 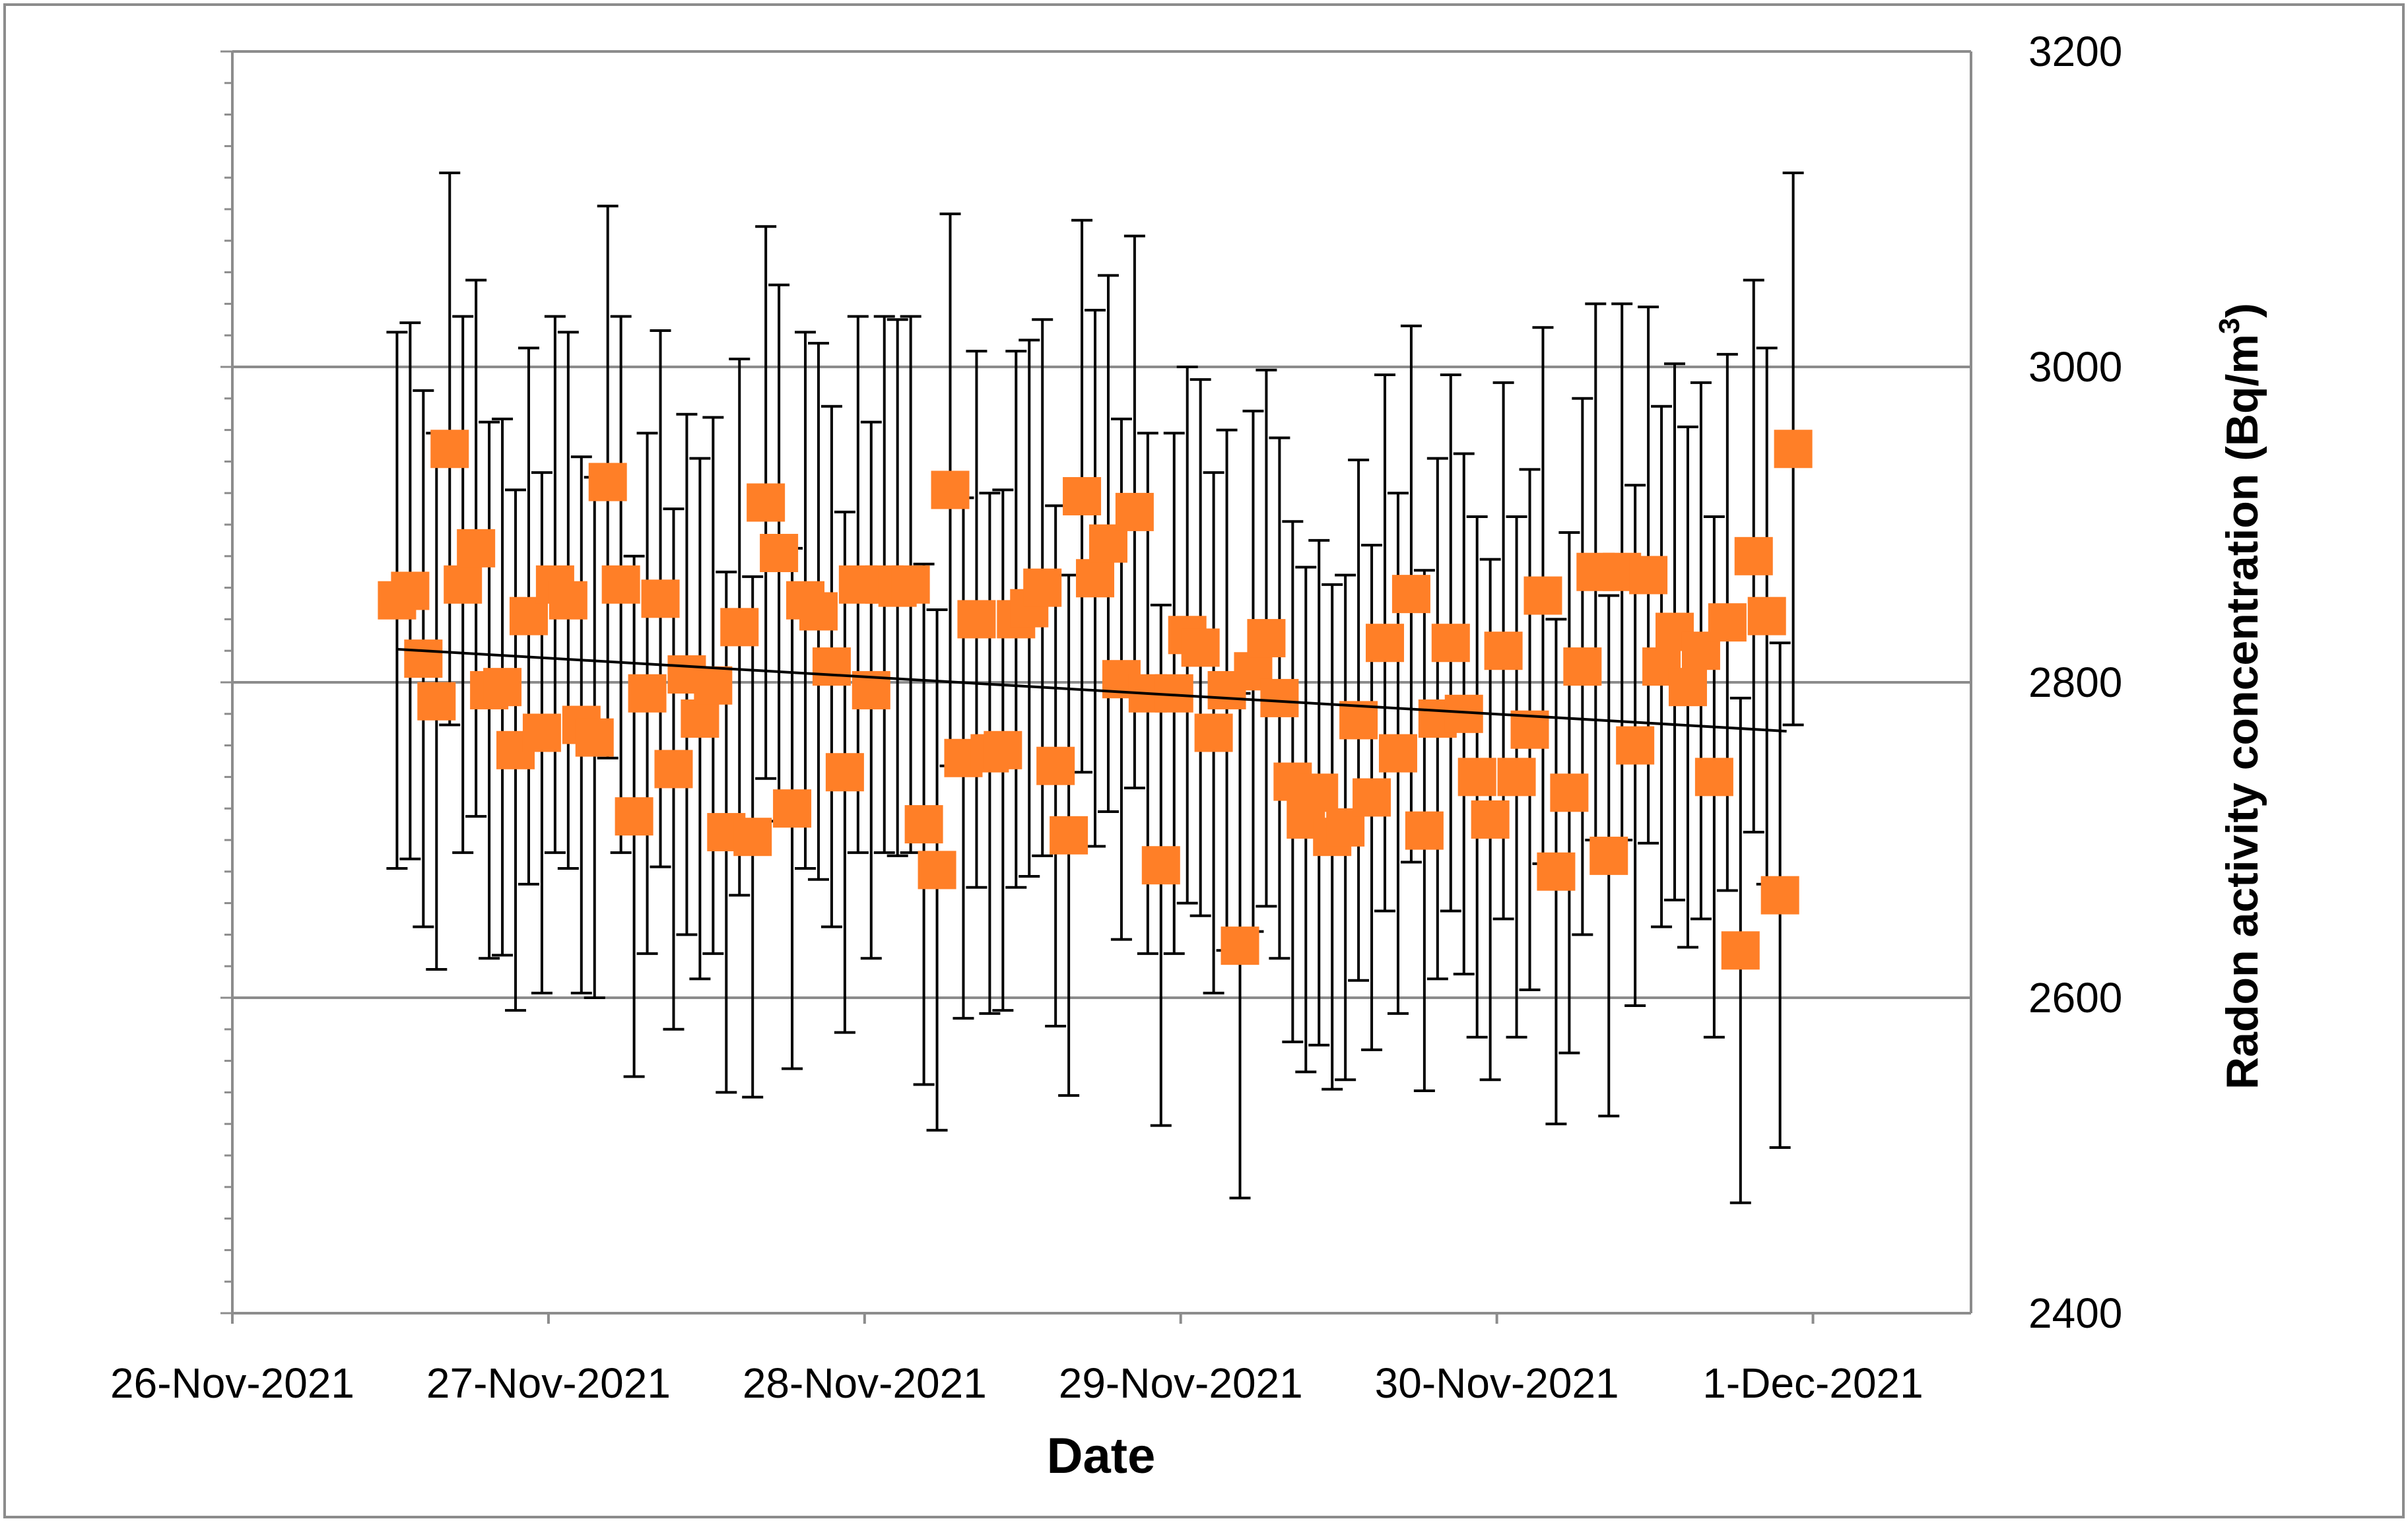 What do you see at coordinates (2075, 51) in the screenshot?
I see `y-tick-label: 3200` at bounding box center [2075, 51].